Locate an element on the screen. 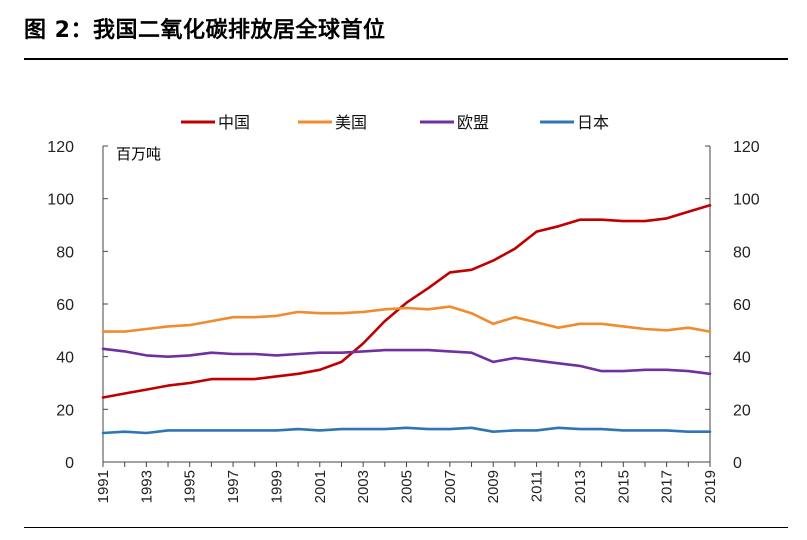 This screenshot has width=807, height=540. y-tick-label-right: 100 is located at coordinates (746, 200).